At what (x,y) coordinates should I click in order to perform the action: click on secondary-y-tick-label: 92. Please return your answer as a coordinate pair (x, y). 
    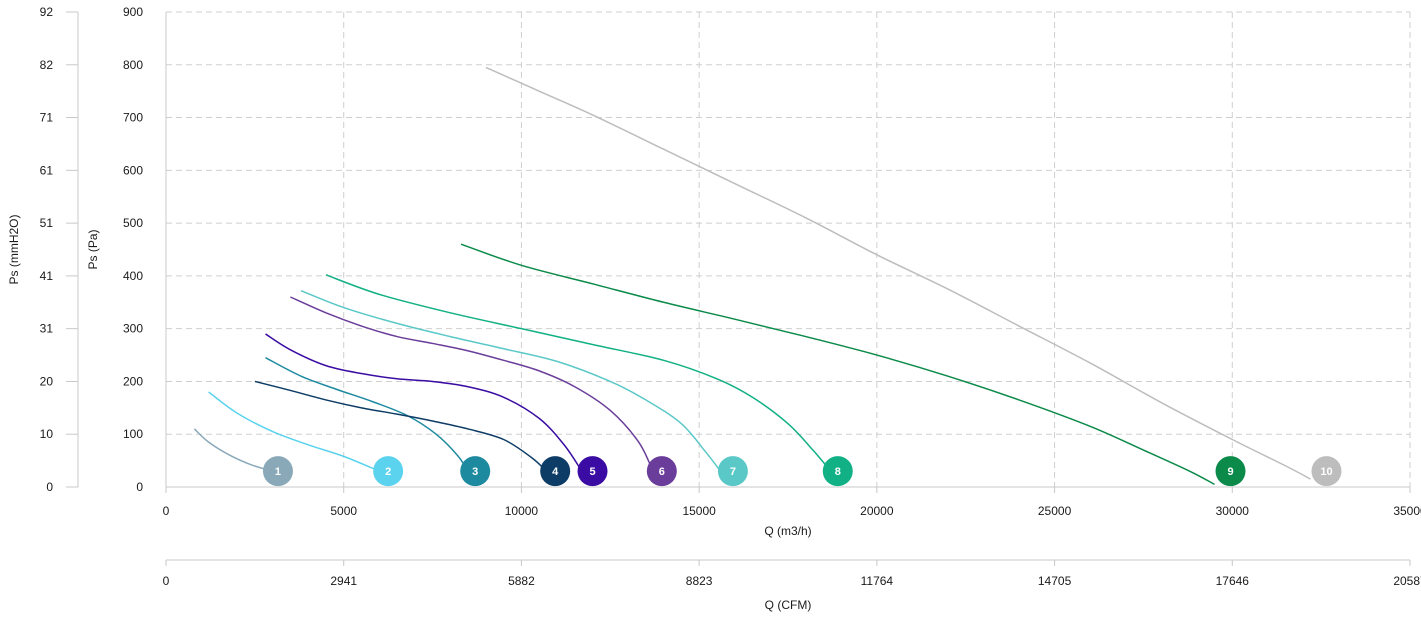
    Looking at the image, I should click on (47, 12).